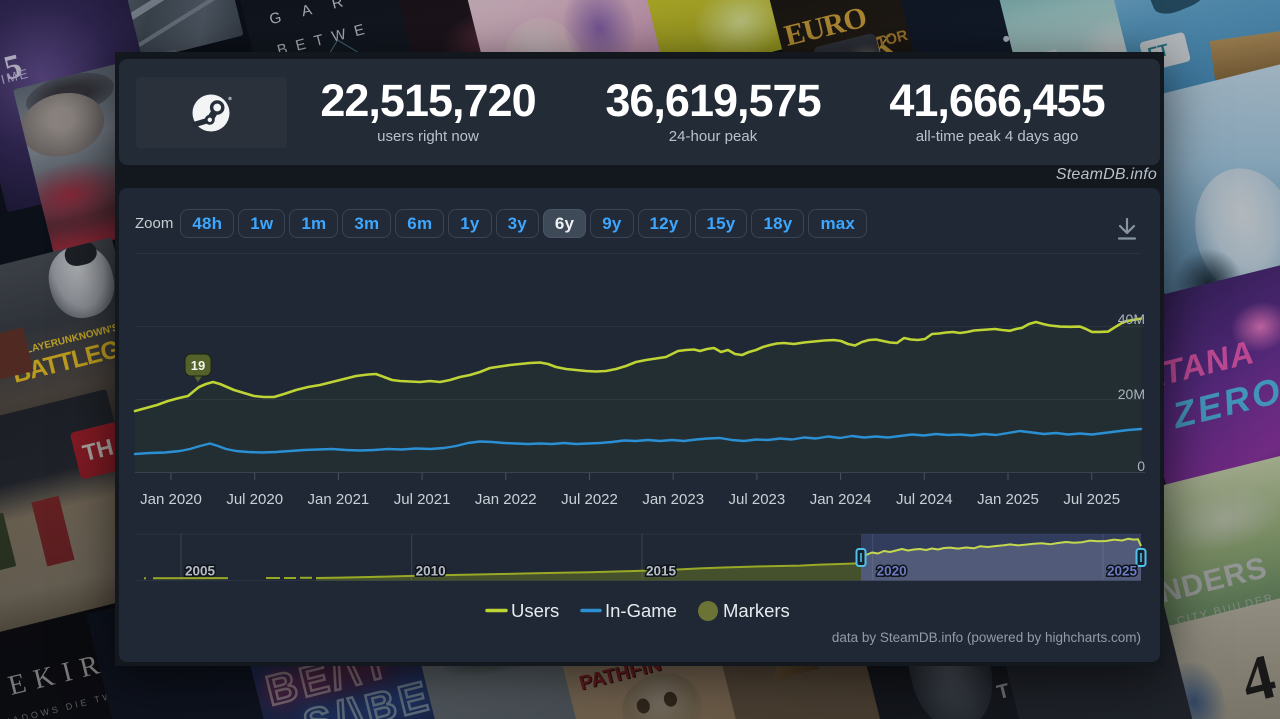  What do you see at coordinates (254, 499) in the screenshot?
I see `svg-text: Jul 2020` at bounding box center [254, 499].